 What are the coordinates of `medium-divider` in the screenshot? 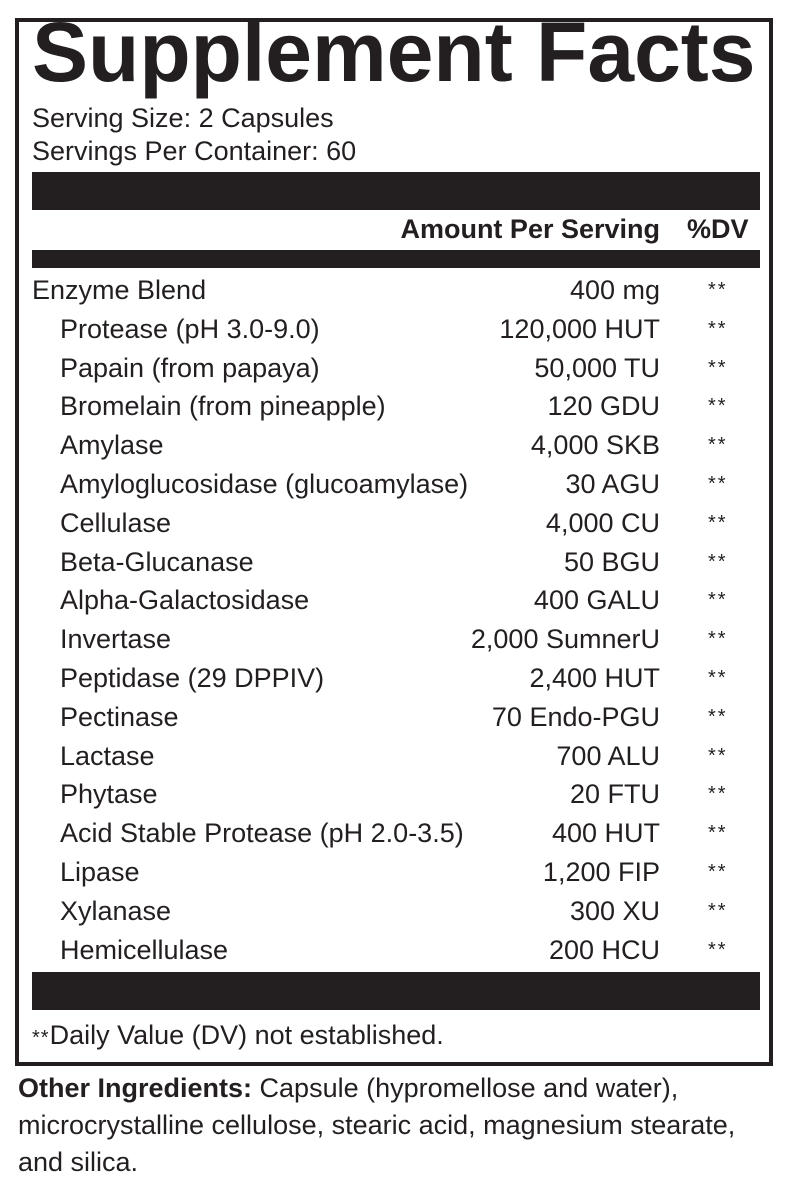 It's located at (396, 259).